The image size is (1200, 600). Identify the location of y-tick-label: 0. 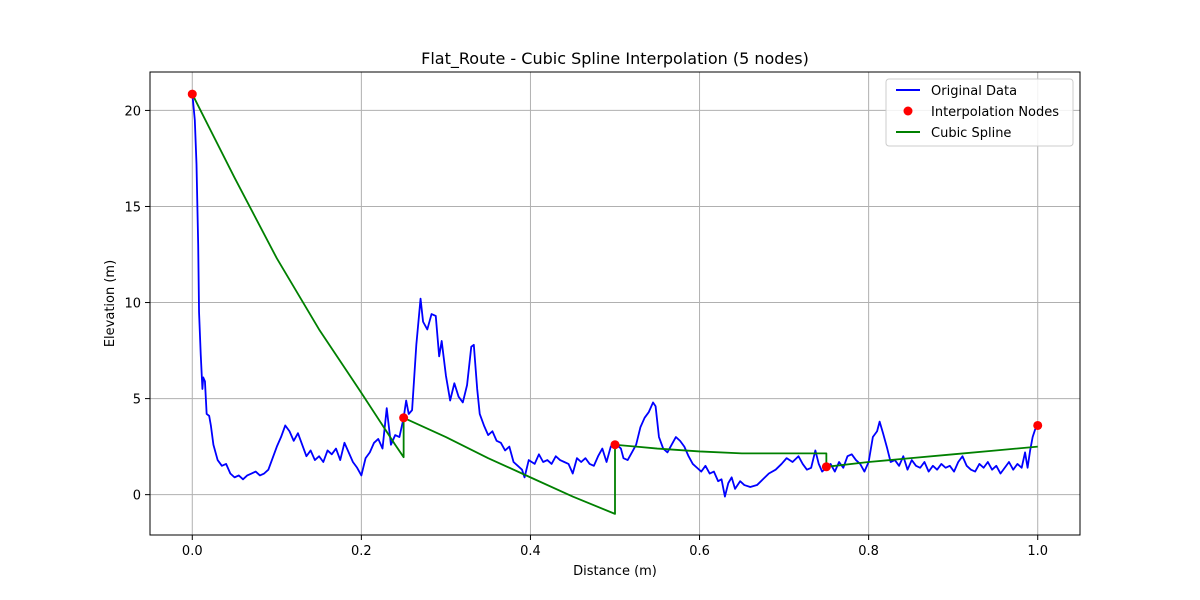
(137, 496).